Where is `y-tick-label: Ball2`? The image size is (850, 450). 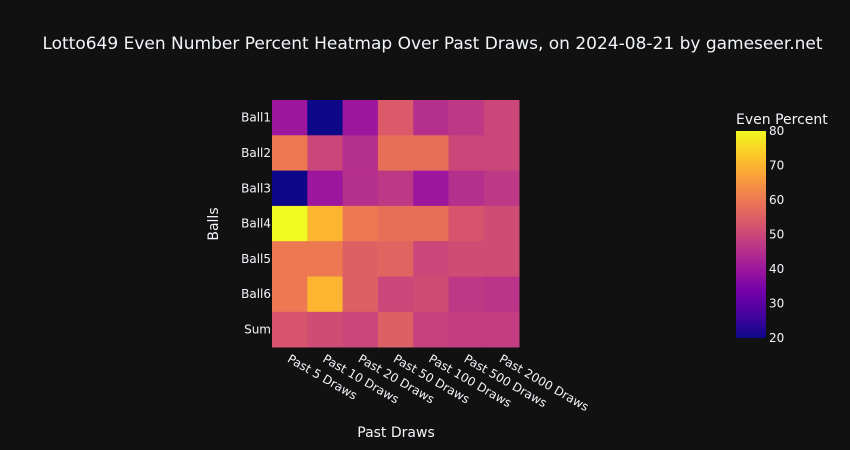 y-tick-label: Ball2 is located at coordinates (256, 153).